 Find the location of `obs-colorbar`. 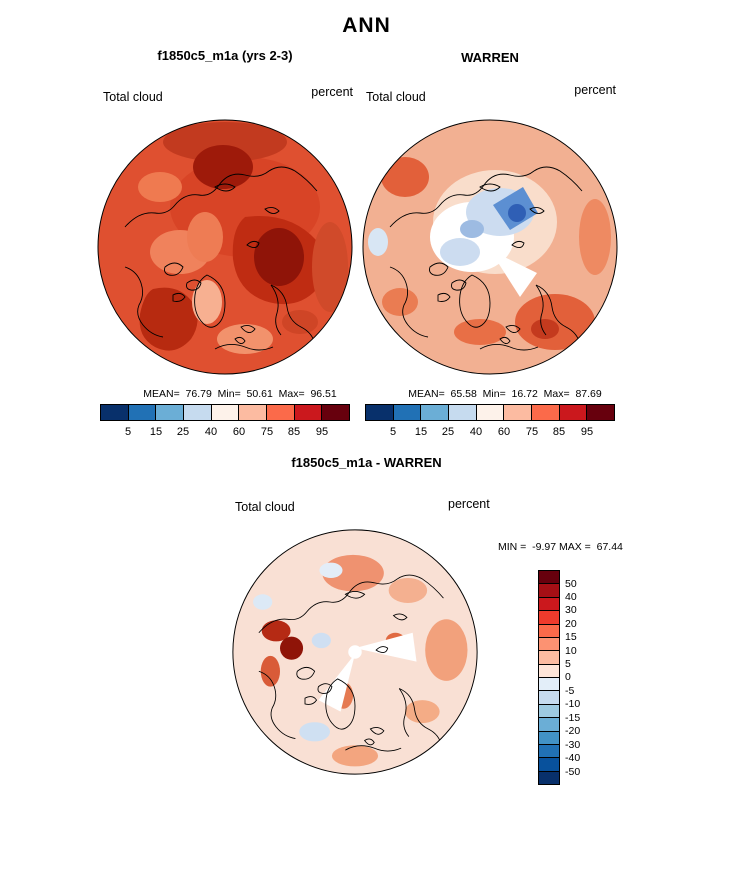

obs-colorbar is located at coordinates (490, 412).